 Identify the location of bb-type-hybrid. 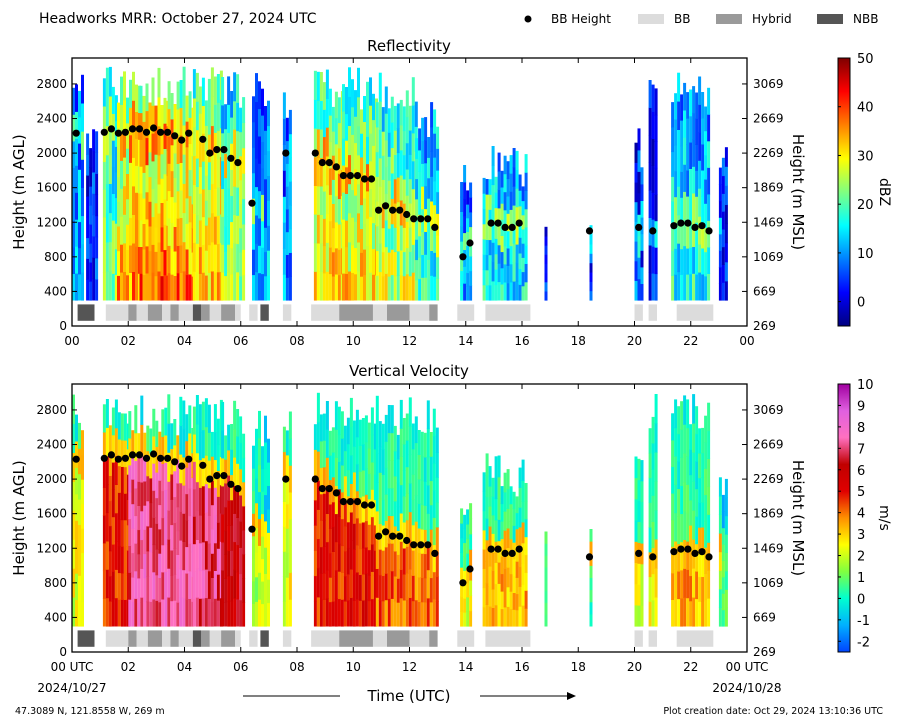
(132, 312).